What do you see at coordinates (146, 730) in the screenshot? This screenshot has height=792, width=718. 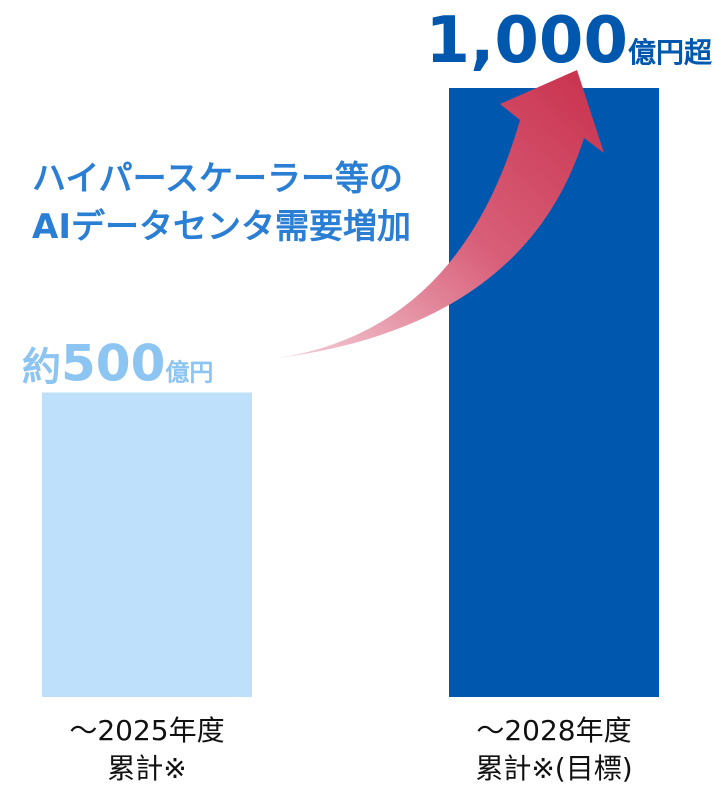 I see `x-tick-label: ～2025年度` at bounding box center [146, 730].